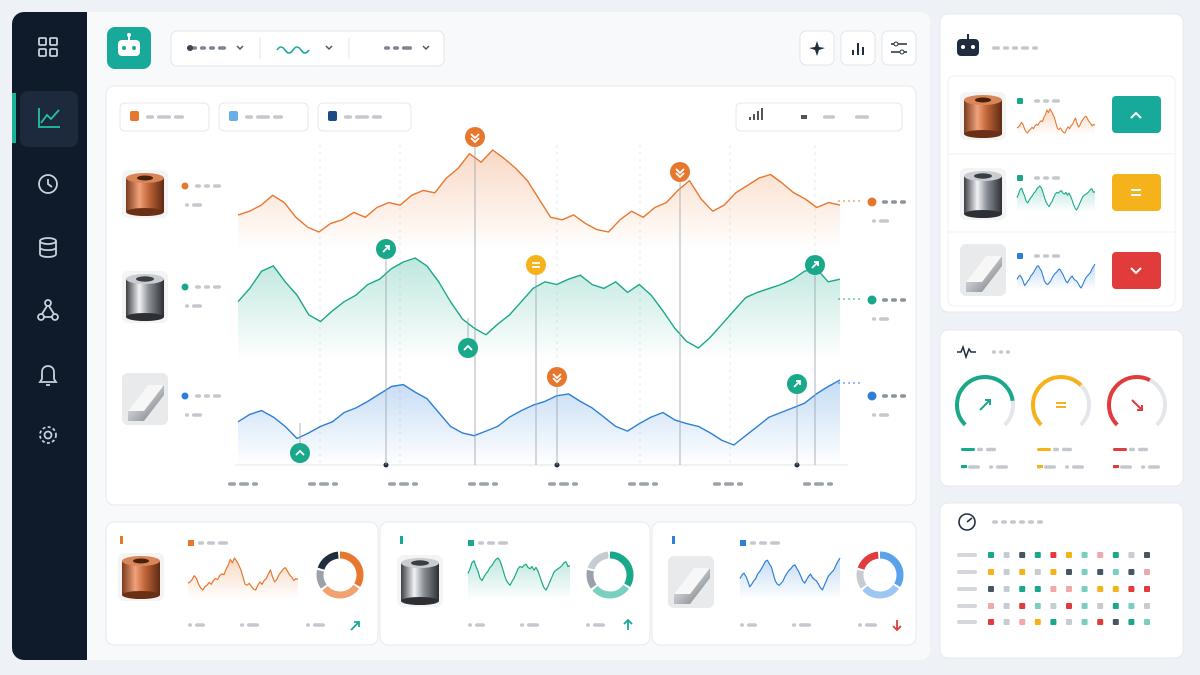 The width and height of the screenshot is (1200, 675). Describe the element at coordinates (967, 522) in the screenshot. I see `clock-icon` at that location.